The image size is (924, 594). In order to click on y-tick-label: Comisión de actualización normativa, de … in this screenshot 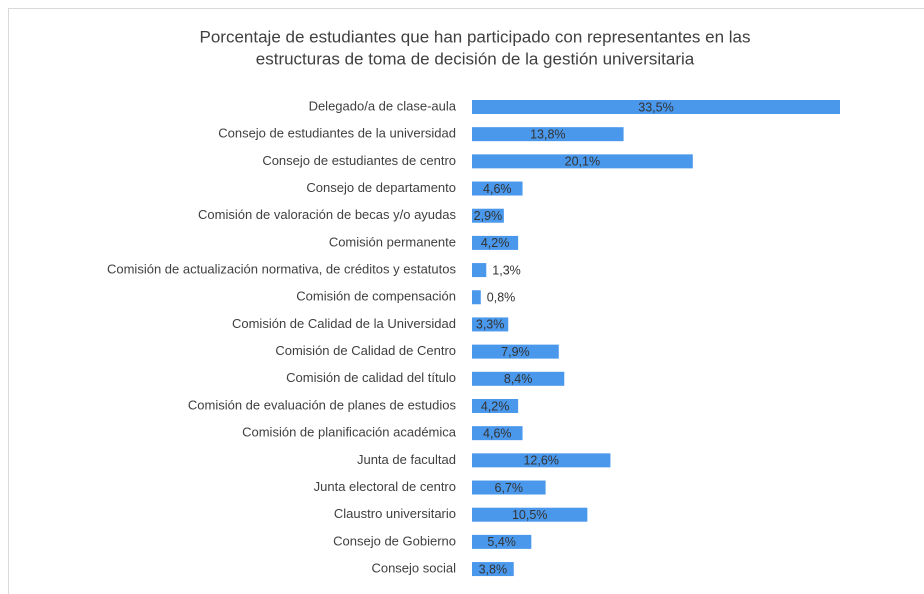, I will do `click(282, 269)`.